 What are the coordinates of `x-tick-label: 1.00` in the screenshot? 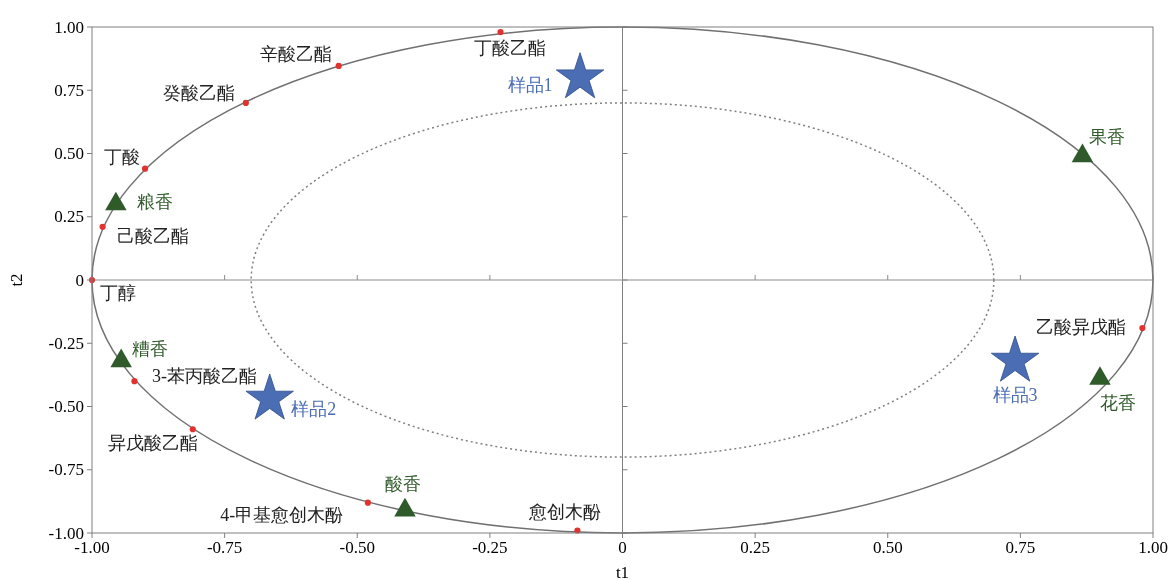 It's located at (1153, 547).